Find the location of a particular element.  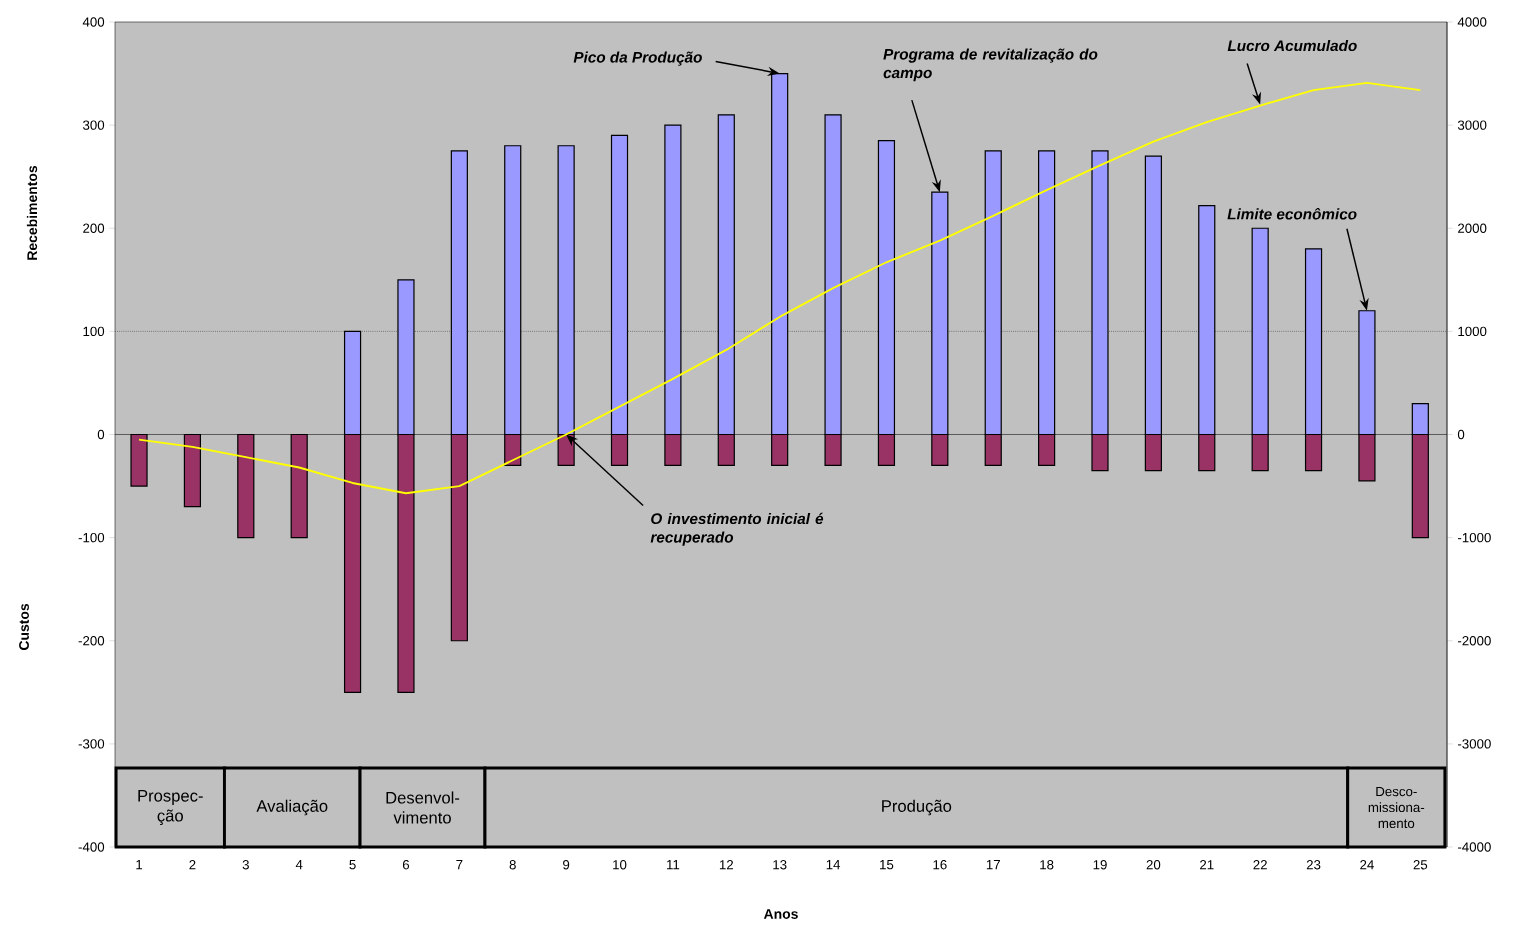

y2-tick-label: 1000 is located at coordinates (1472, 331).